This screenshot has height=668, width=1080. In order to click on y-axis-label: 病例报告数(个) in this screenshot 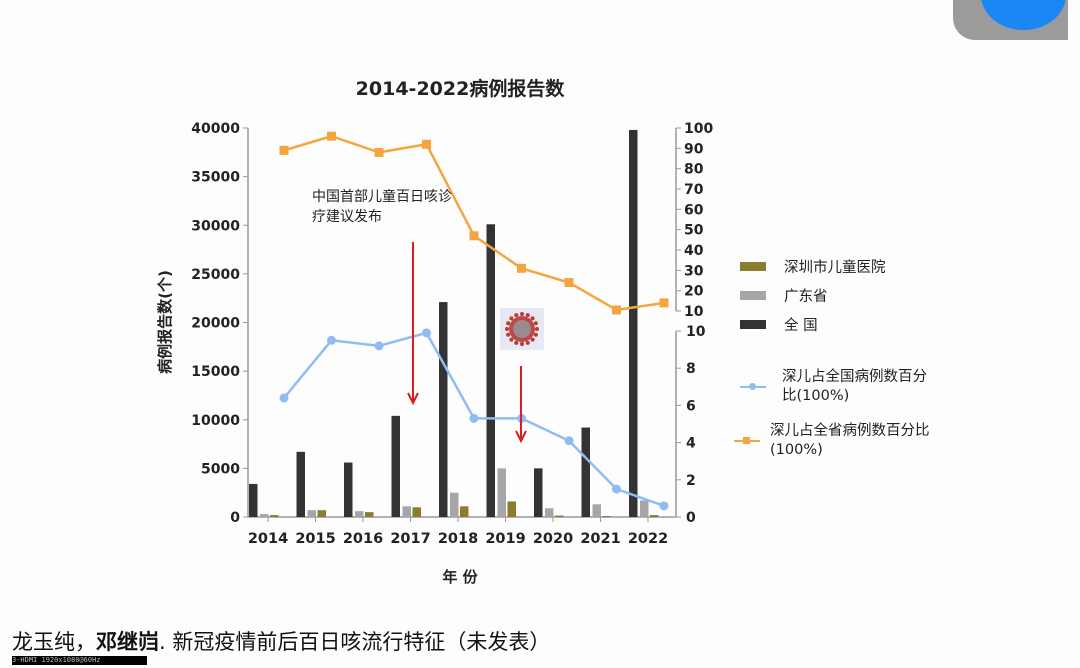, I will do `click(165, 322)`.